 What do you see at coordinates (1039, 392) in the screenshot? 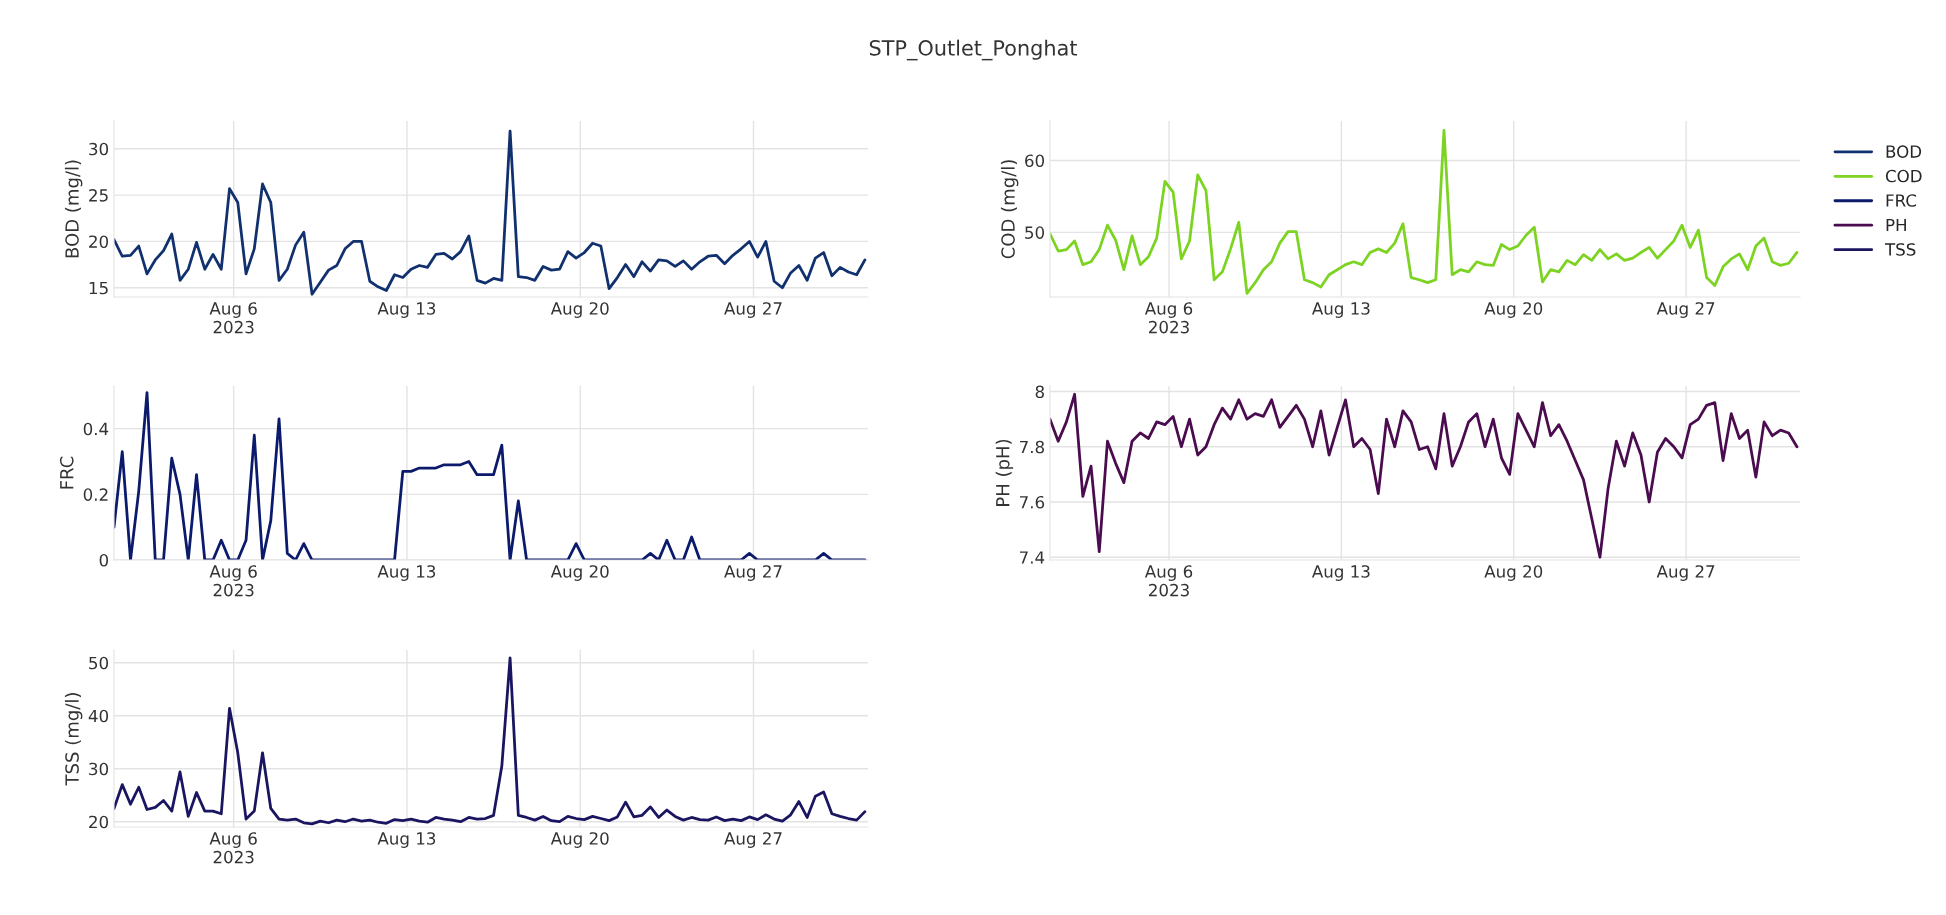
I see `y-tick-label: 8` at bounding box center [1039, 392].